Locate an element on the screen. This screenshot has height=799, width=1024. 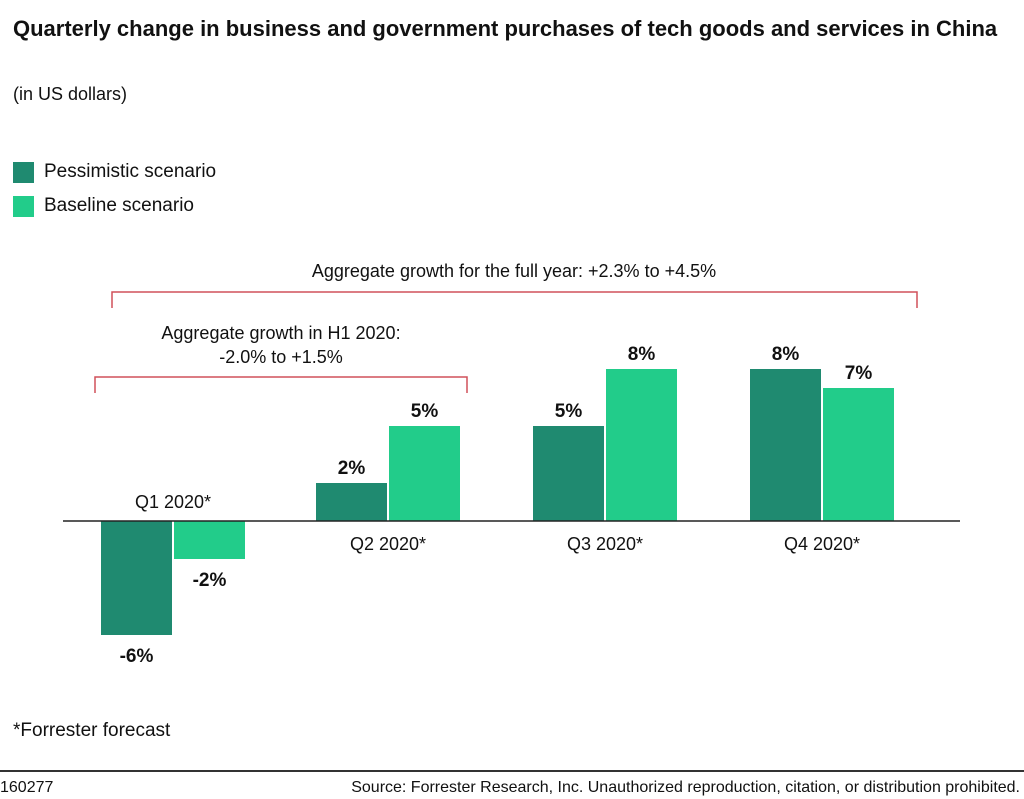
category-label: Q2 2020* is located at coordinates (388, 544).